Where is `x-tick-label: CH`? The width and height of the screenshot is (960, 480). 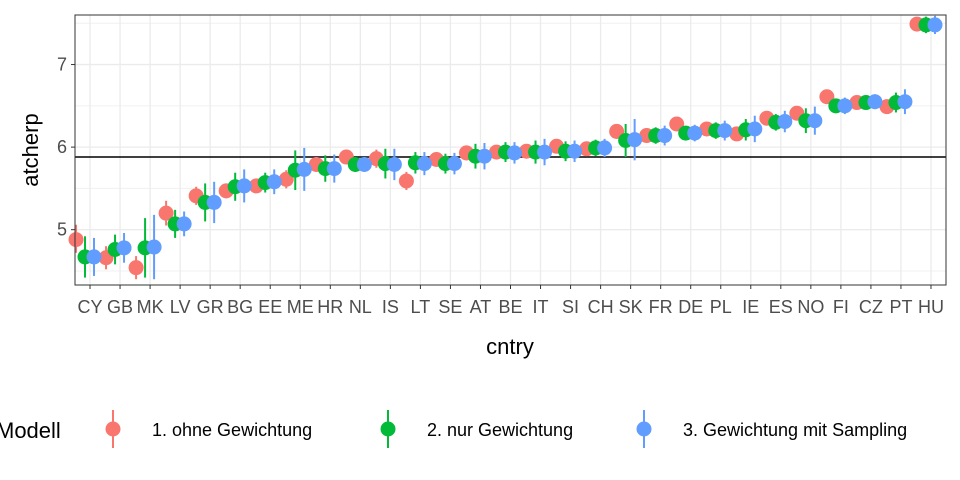 x-tick-label: CH is located at coordinates (601, 307).